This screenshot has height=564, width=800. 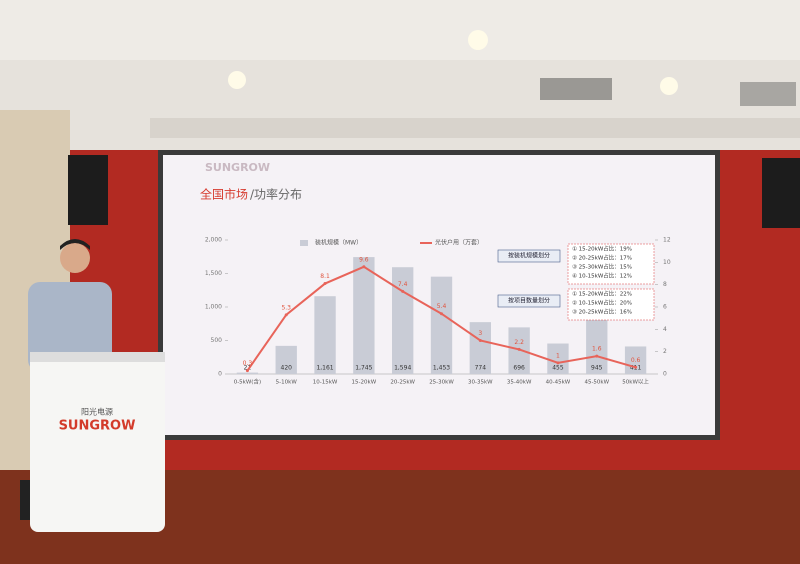 I want to click on legend-label: 装机规模（MW）, so click(x=338, y=243).